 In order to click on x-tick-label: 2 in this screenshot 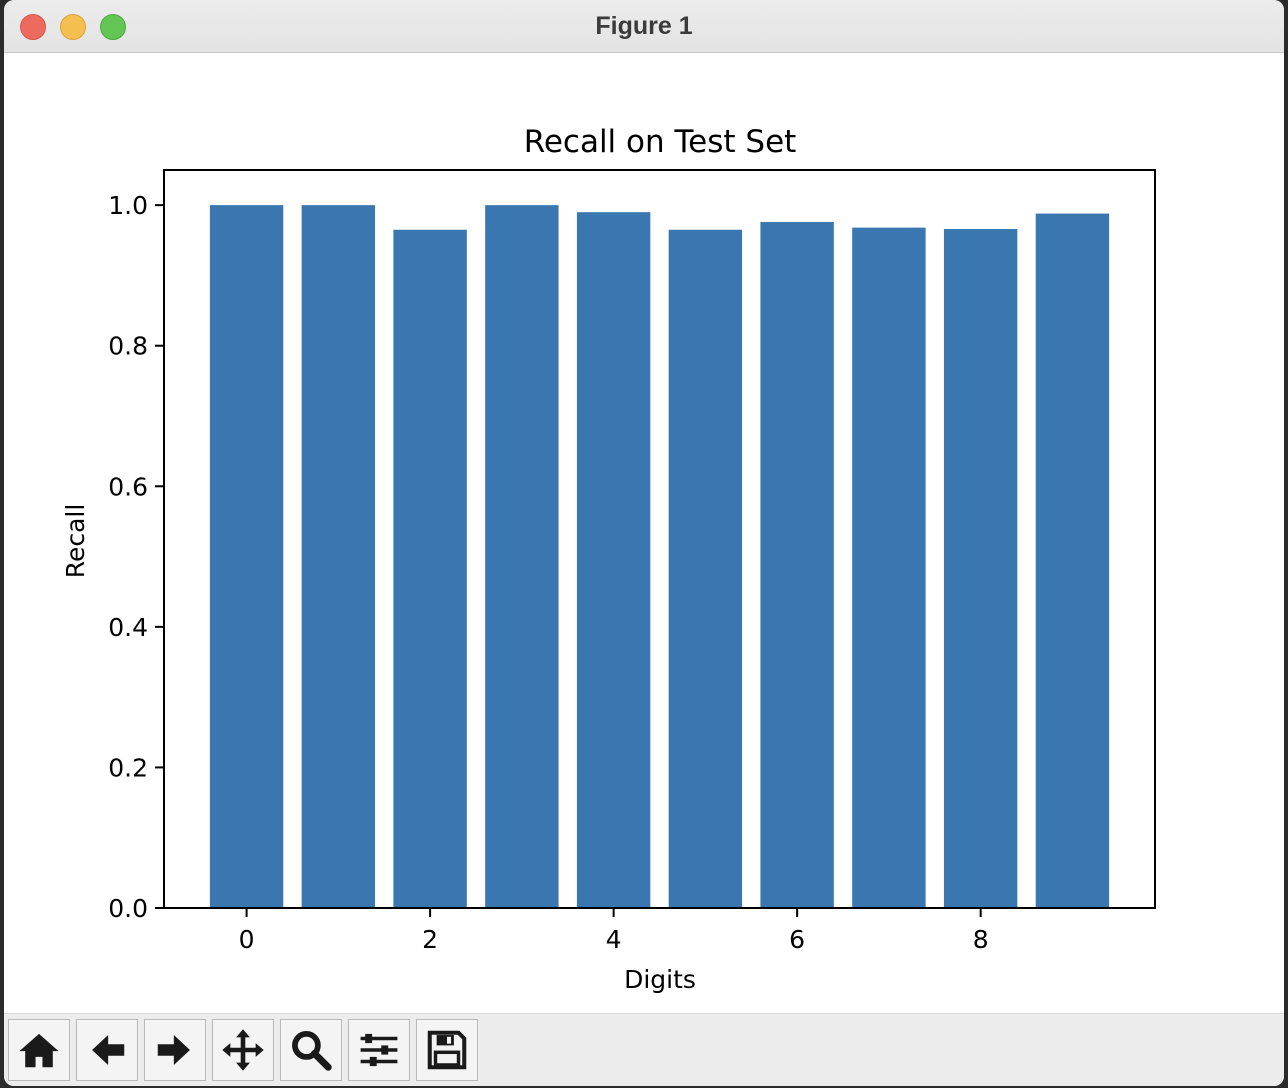, I will do `click(430, 939)`.